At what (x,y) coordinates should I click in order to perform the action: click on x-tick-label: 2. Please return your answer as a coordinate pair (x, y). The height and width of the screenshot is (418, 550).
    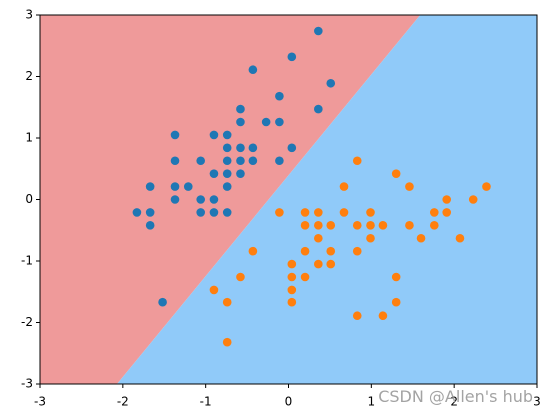
    Looking at the image, I should click on (454, 402).